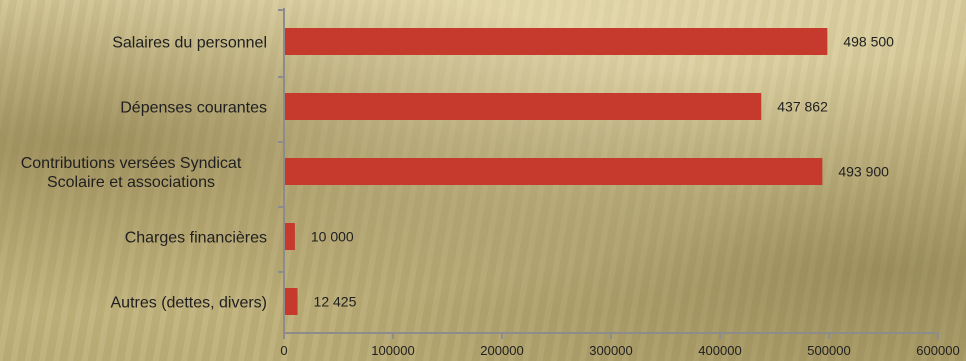  I want to click on x-tick-label: 100000, so click(392, 350).